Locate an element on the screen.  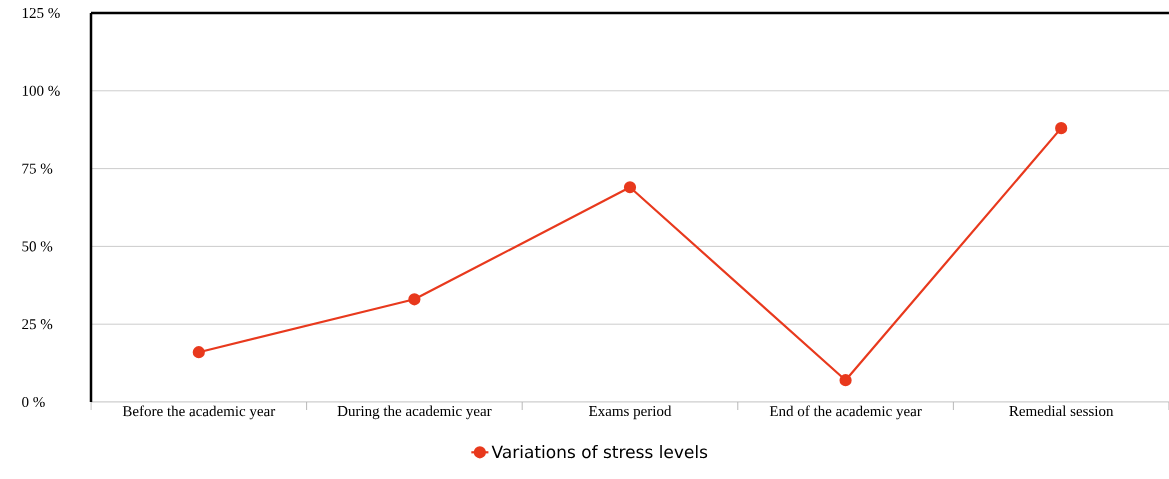
y-tick-label: 50 % is located at coordinates (37, 246).